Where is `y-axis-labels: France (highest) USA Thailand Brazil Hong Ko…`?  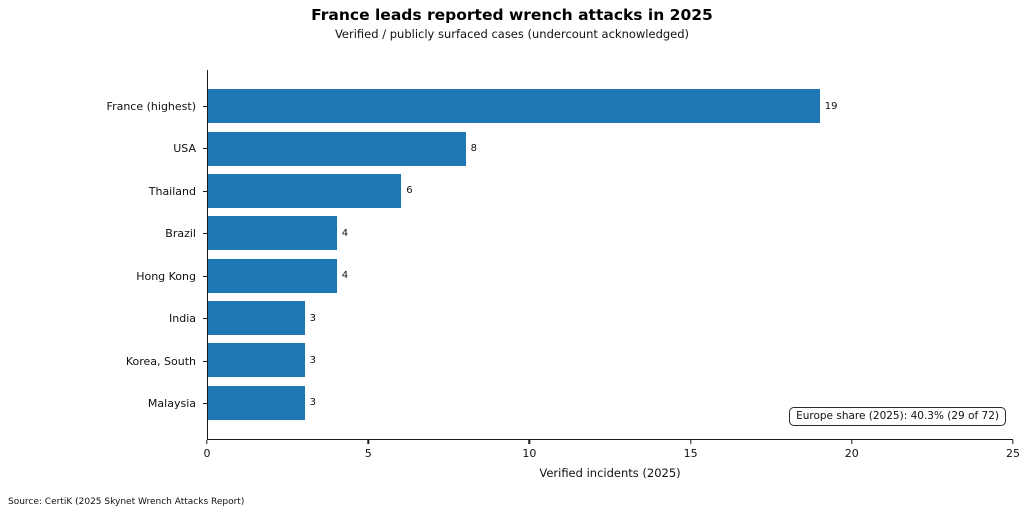
y-axis-labels: France (highest) USA Thailand Brazil Hong Ko… is located at coordinates (103, 255).